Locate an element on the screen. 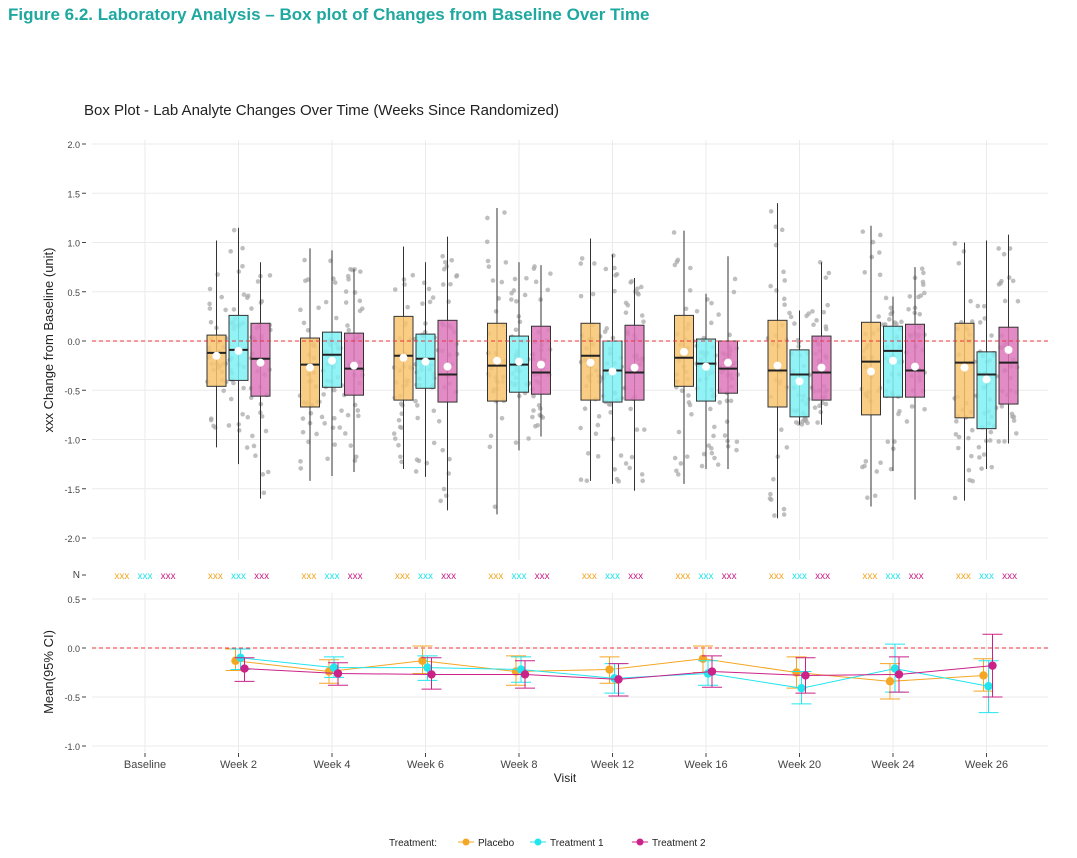 Image resolution: width=1077 pixels, height=858 pixels. x-tick-label: Week 12 is located at coordinates (612, 765).